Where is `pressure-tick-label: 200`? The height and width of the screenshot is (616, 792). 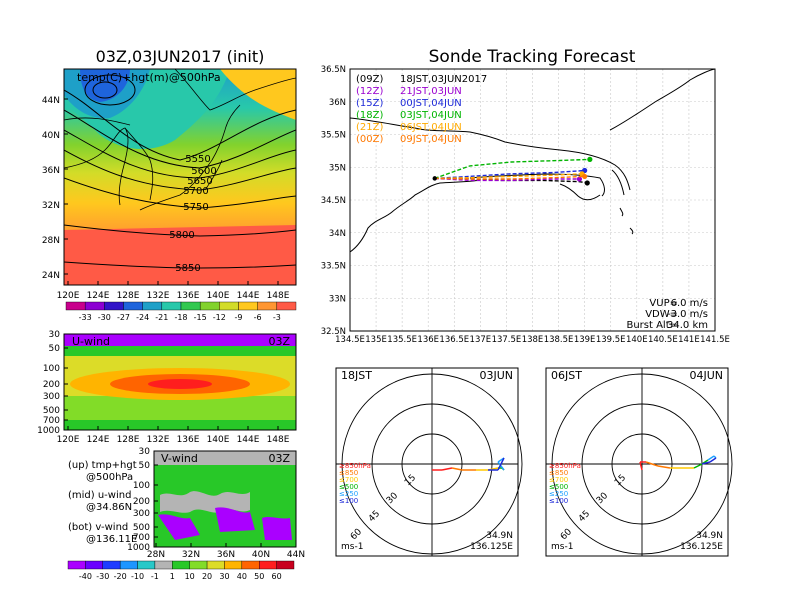
pressure-tick-label: 200 is located at coordinates (51, 385).